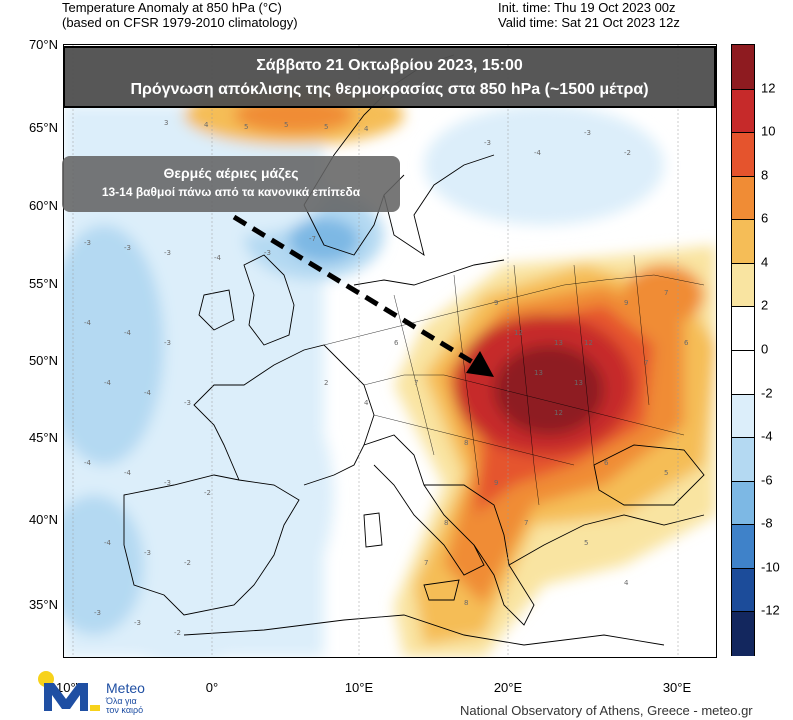  Describe the element at coordinates (768, 88) in the screenshot. I see `colorbar-tick-label: 12` at that location.